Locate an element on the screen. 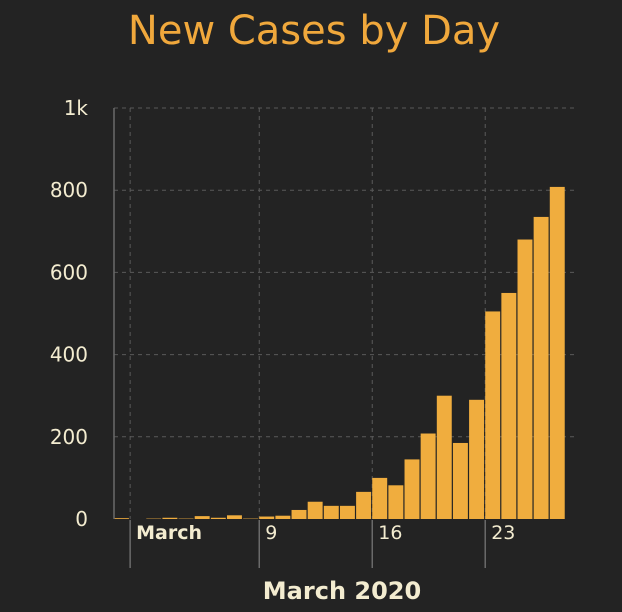 This screenshot has height=612, width=622. y-tick-label: 800 is located at coordinates (69, 190).